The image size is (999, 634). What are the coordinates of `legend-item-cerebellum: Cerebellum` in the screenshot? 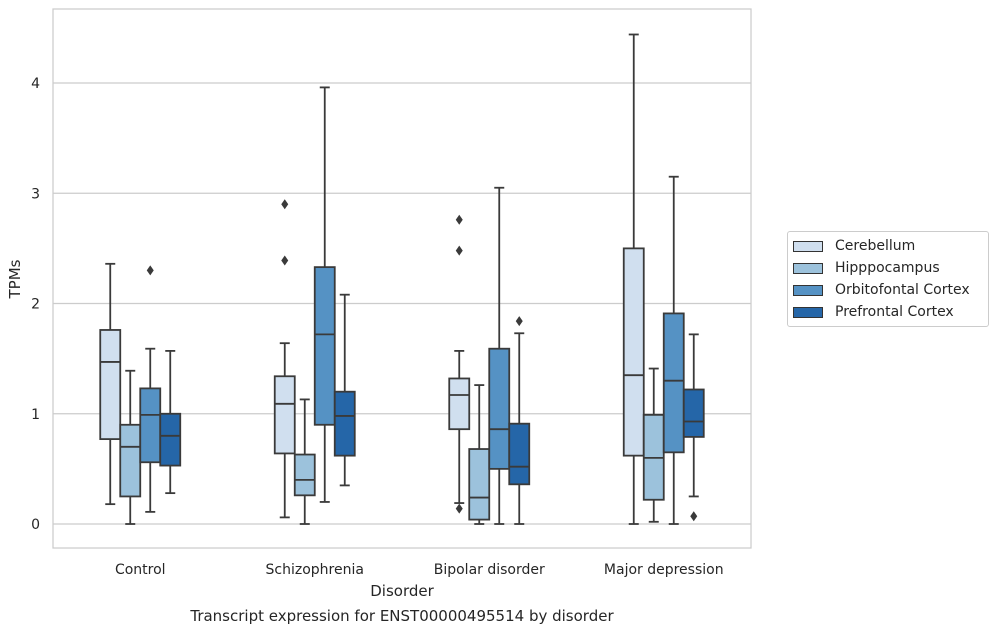 It's located at (854, 246).